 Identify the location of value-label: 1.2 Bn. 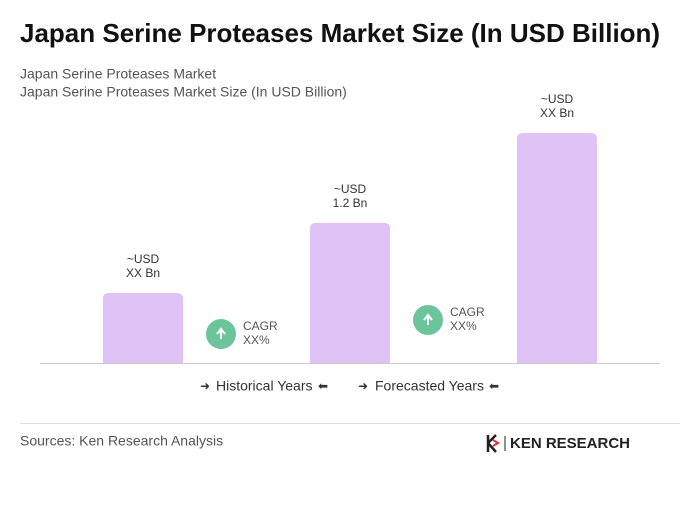
(350, 203).